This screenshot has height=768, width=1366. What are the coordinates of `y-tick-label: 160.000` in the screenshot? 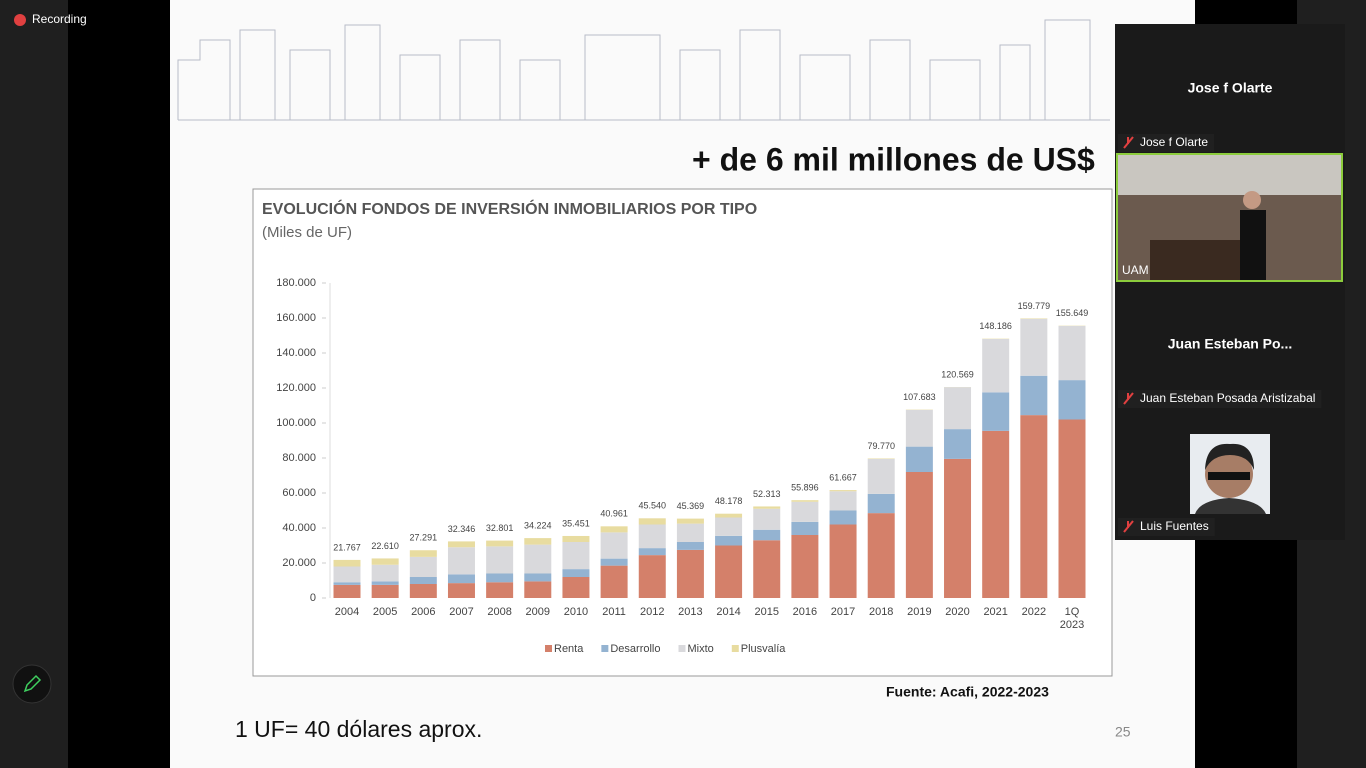 It's located at (296, 318).